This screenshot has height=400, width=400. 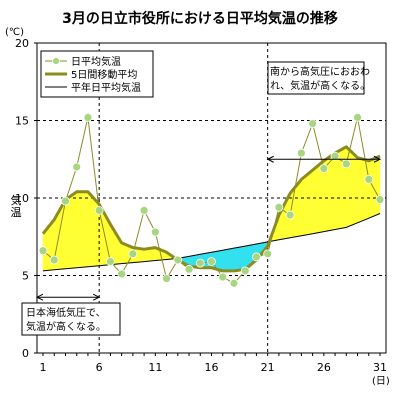 I want to click on x-tick-label: 26, so click(x=324, y=367).